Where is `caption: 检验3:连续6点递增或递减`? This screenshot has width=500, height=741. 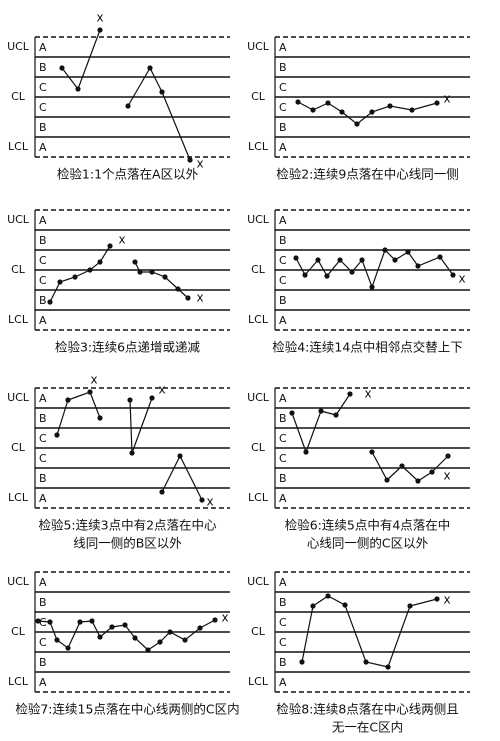
caption: 检验3:连续6点递增或递减 is located at coordinates (128, 347).